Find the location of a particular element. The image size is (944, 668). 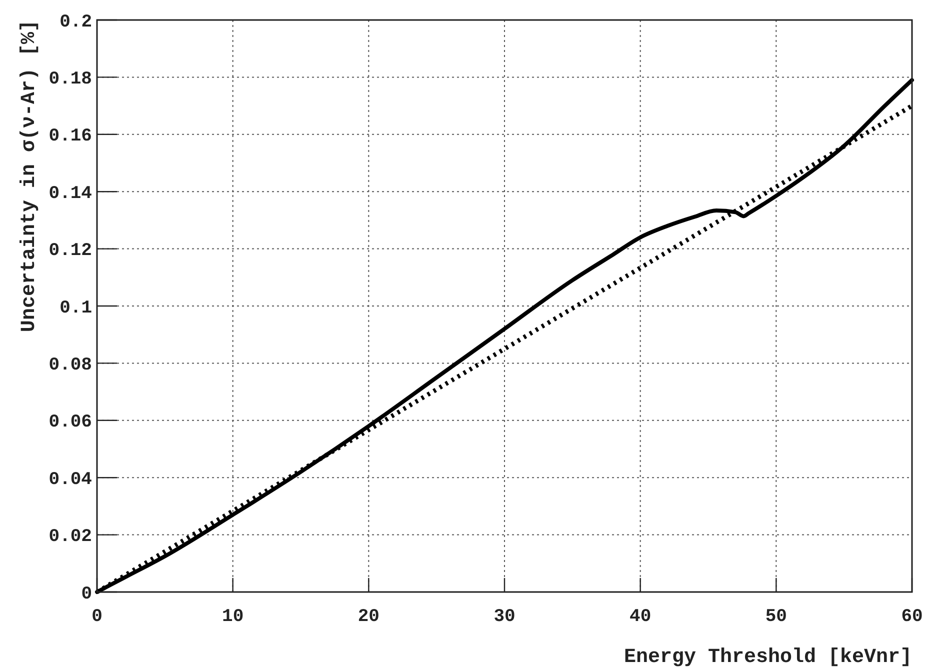

x-tick-label: 30 is located at coordinates (505, 616).